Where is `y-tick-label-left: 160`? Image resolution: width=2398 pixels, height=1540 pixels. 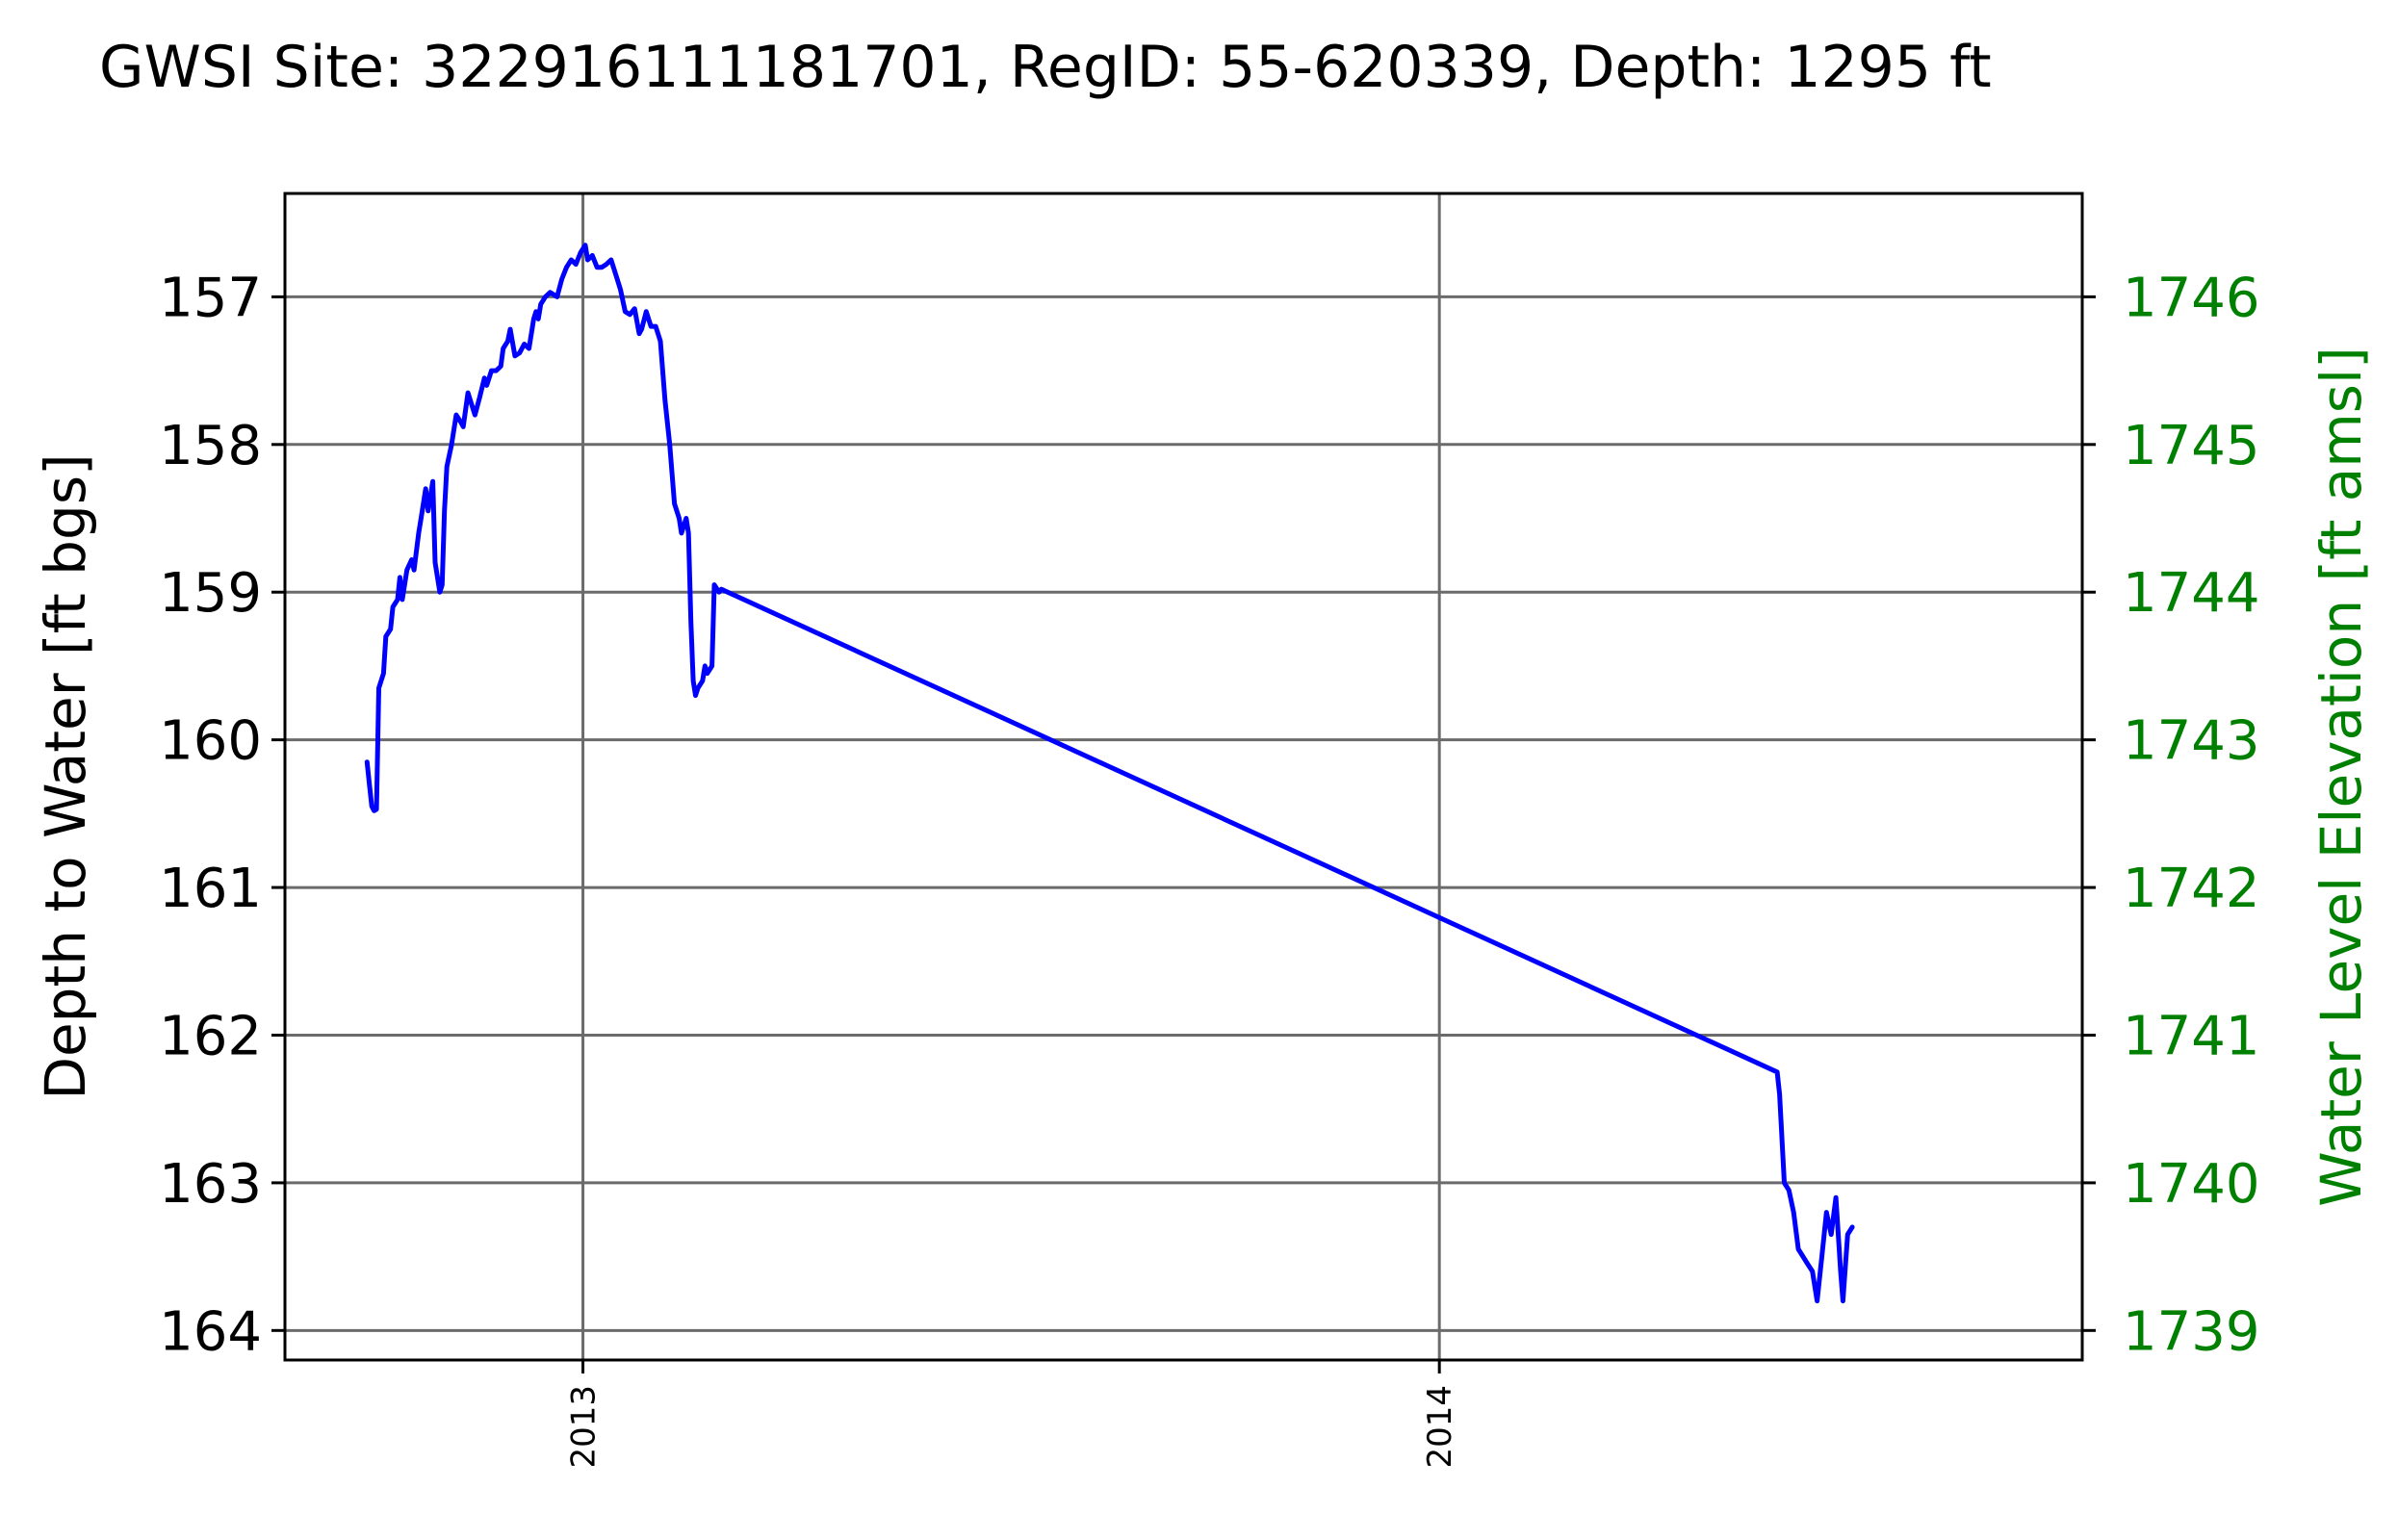 y-tick-label-left: 160 is located at coordinates (210, 741).